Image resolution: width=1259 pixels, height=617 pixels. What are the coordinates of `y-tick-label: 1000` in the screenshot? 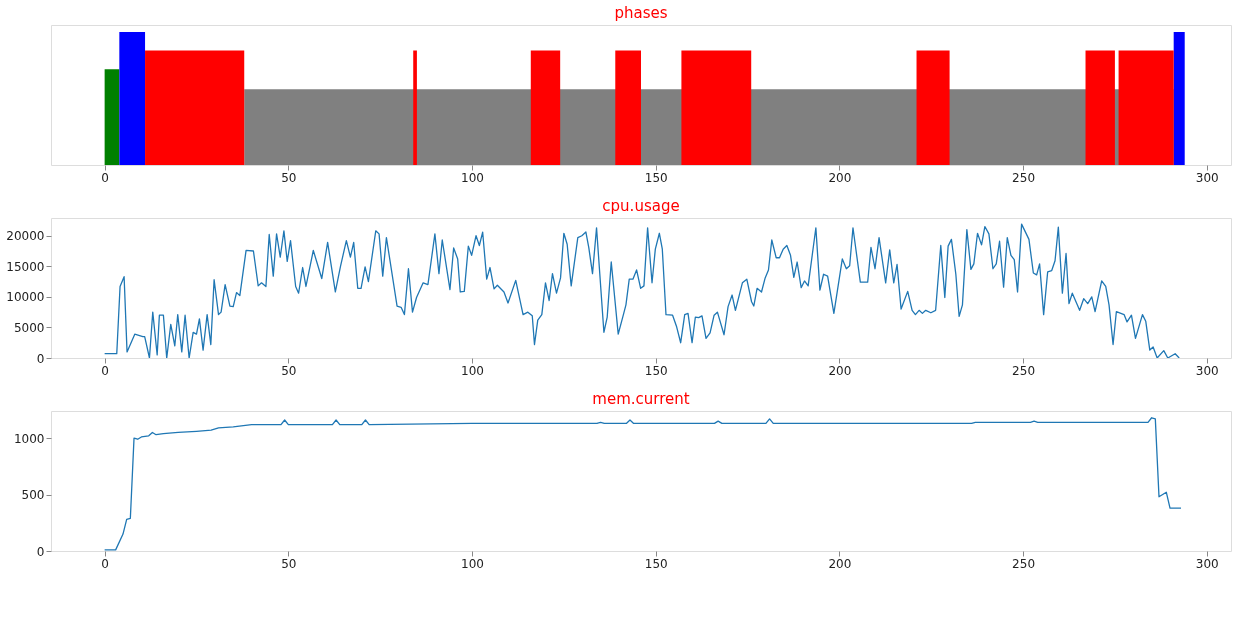 It's located at (29, 438).